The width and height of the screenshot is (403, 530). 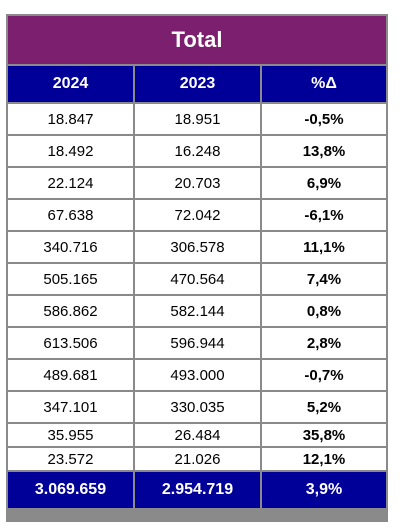 I want to click on table-title: Total, so click(x=197, y=40).